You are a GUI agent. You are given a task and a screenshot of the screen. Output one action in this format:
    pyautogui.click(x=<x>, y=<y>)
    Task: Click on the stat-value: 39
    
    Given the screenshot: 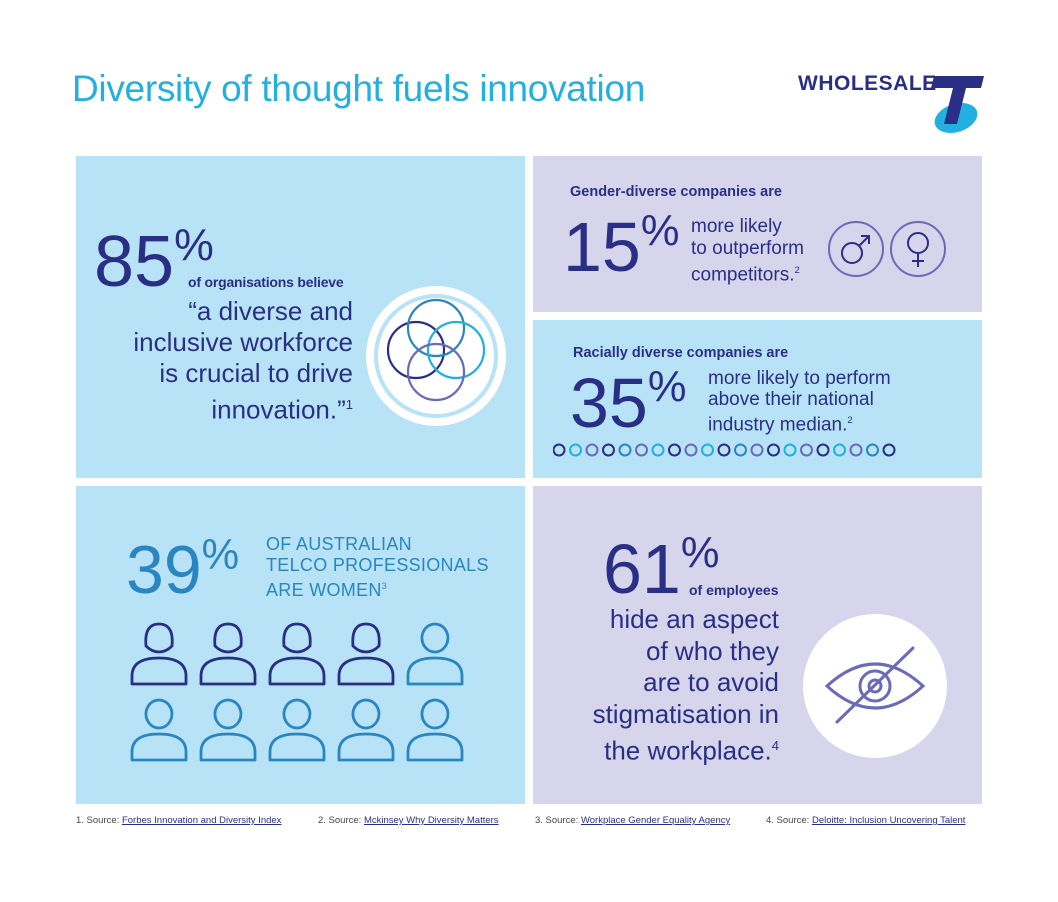 What is the action you would take?
    pyautogui.click(x=164, y=570)
    